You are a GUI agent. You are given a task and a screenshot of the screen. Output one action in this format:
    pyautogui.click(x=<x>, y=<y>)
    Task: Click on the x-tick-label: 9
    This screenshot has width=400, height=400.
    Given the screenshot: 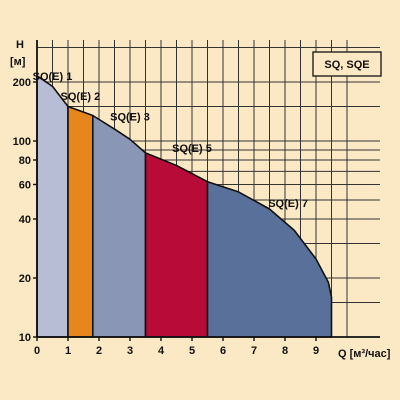 What is the action you would take?
    pyautogui.click(x=316, y=351)
    